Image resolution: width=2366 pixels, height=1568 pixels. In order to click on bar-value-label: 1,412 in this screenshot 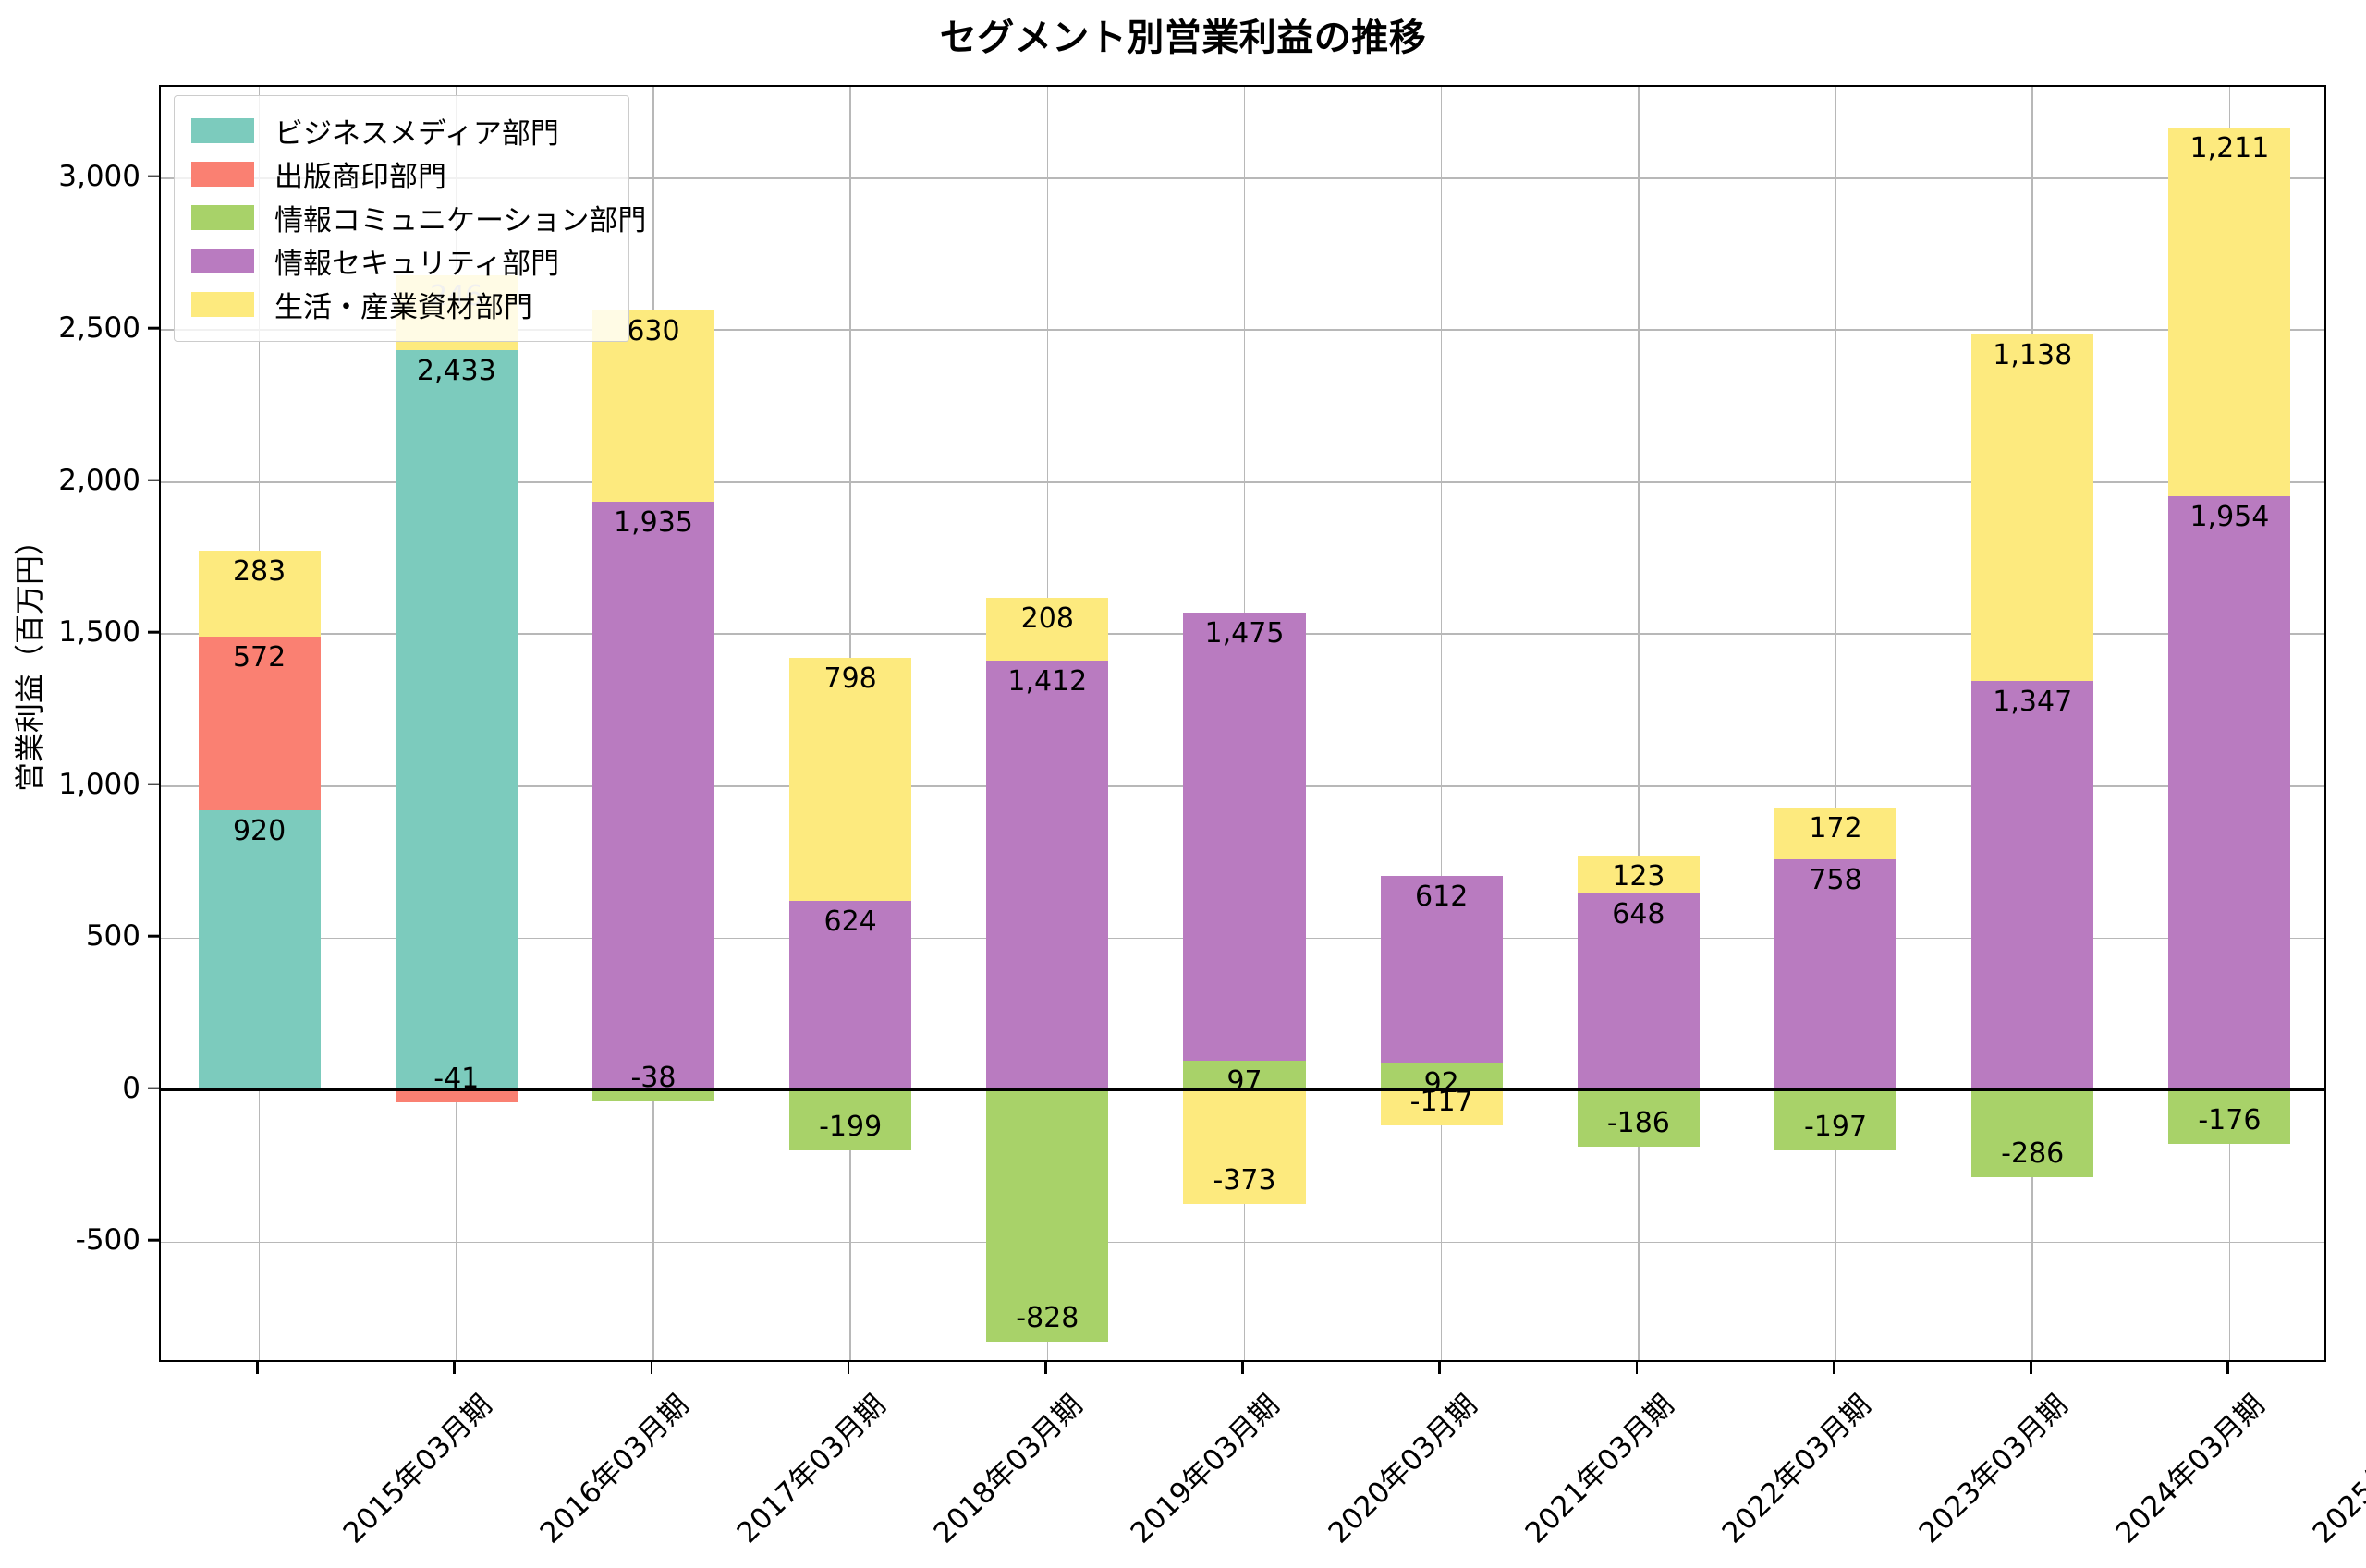, I will do `click(1047, 682)`.